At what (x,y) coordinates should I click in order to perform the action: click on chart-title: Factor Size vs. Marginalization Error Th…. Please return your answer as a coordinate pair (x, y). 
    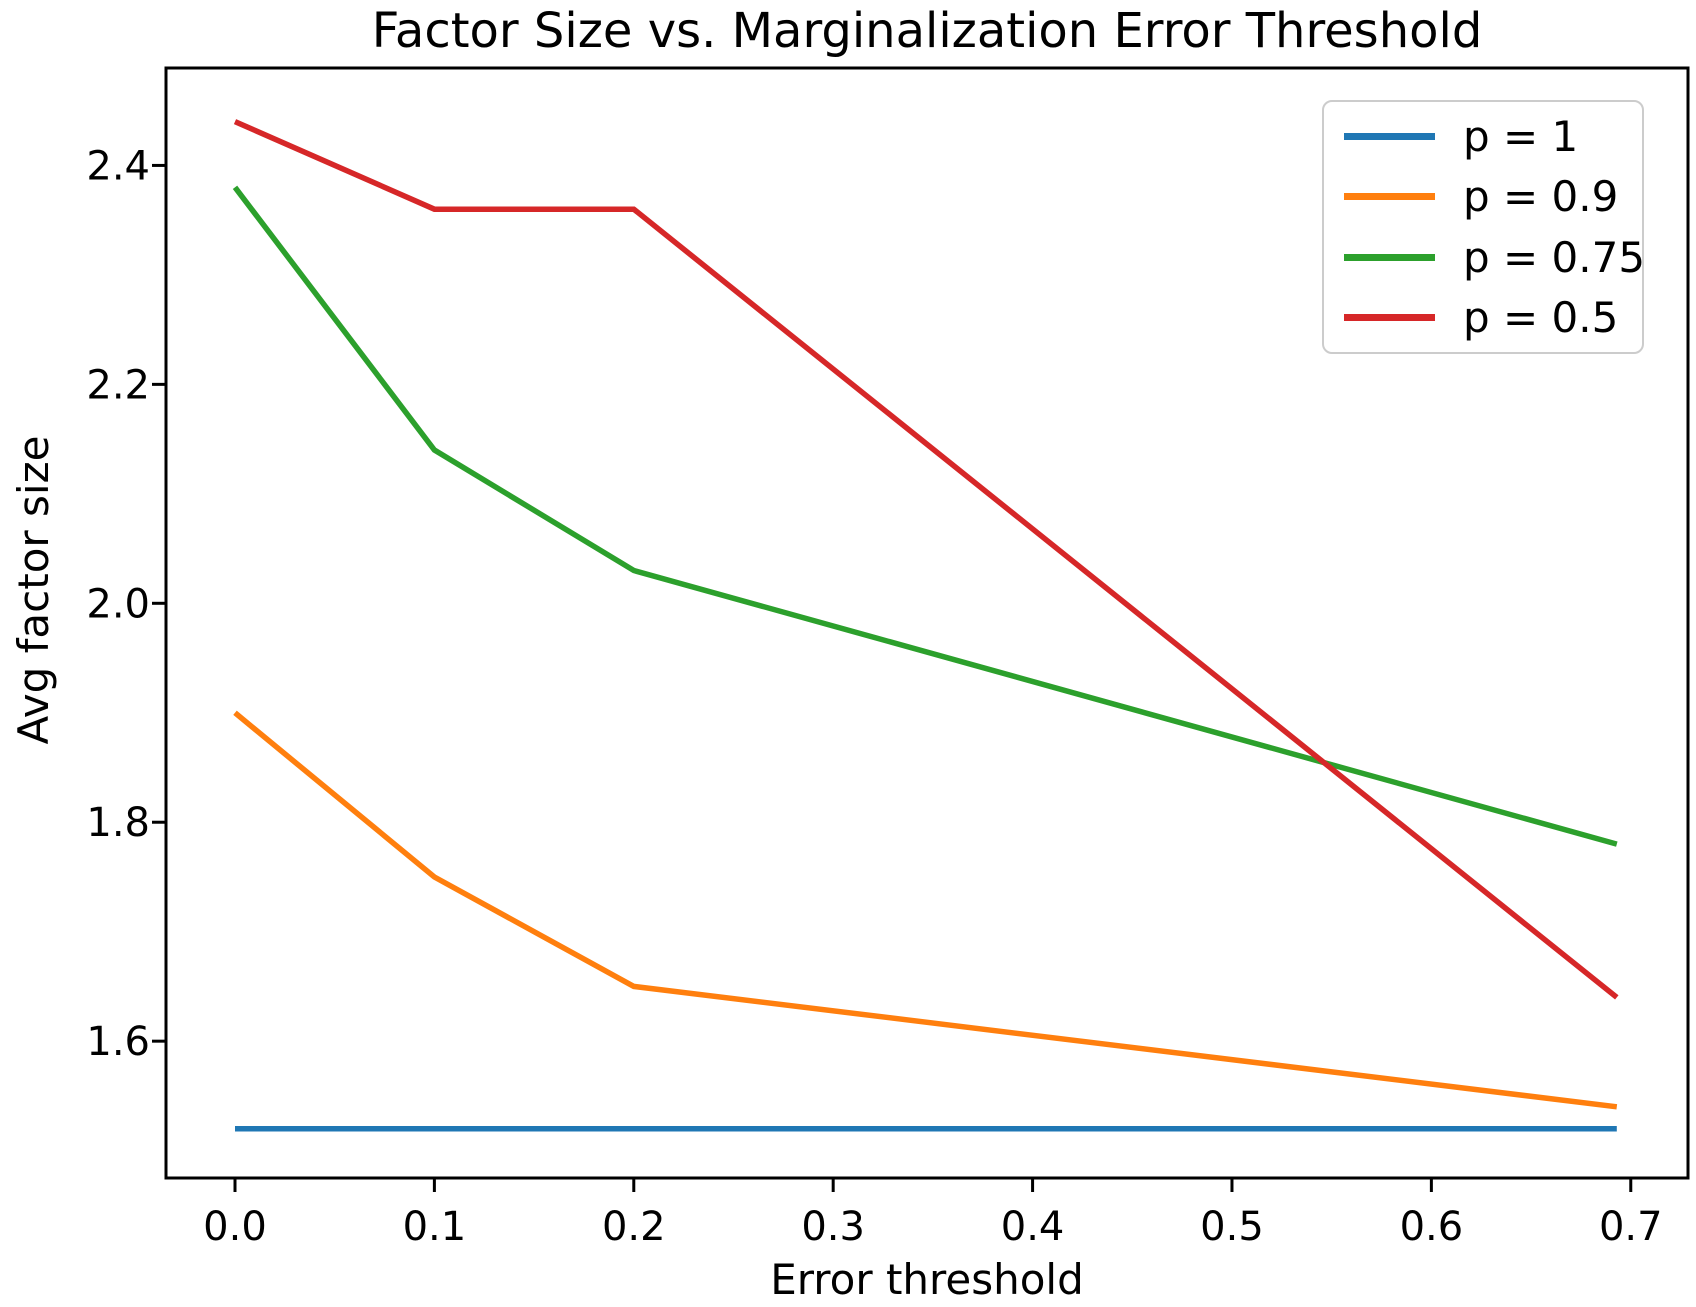
    Looking at the image, I should click on (927, 31).